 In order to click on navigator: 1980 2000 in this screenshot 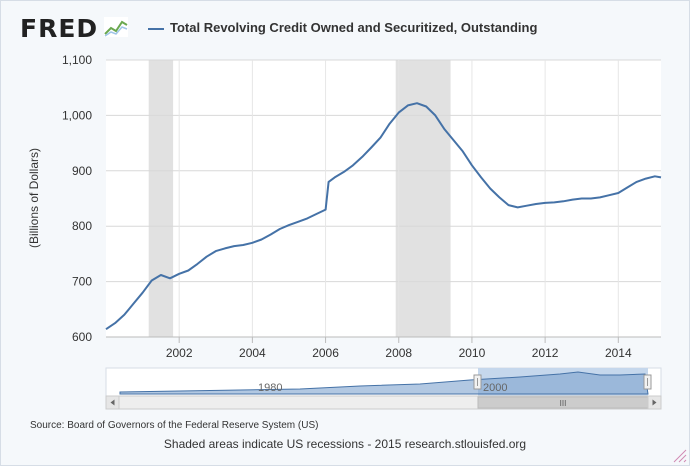, I will do `click(383, 382)`.